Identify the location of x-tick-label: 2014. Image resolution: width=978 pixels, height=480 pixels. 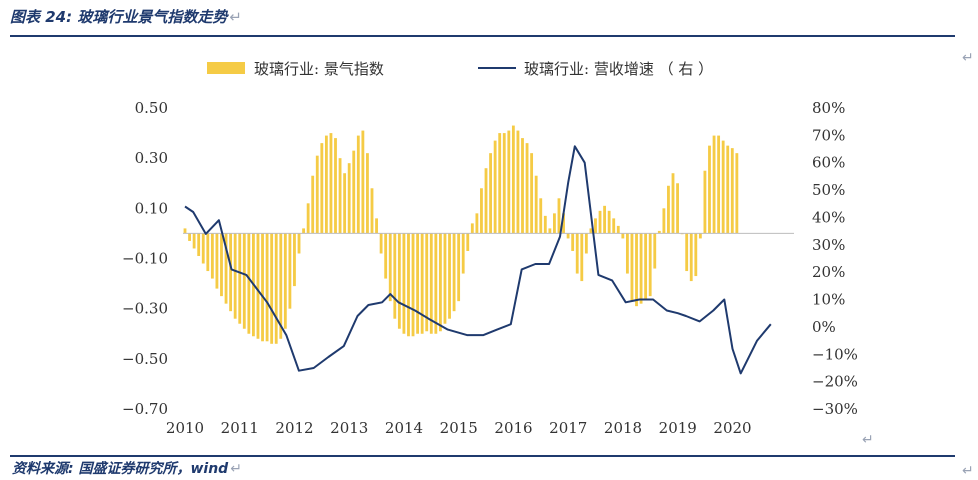
(404, 428).